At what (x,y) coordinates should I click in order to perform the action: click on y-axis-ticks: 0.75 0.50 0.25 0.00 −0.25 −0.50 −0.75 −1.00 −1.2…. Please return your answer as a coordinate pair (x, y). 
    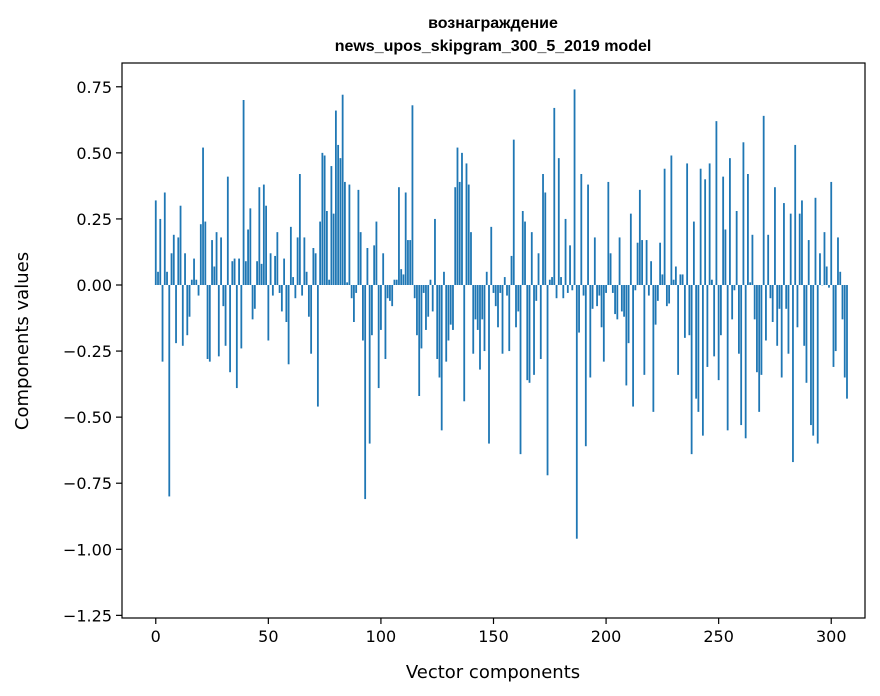
    Looking at the image, I should click on (92, 351).